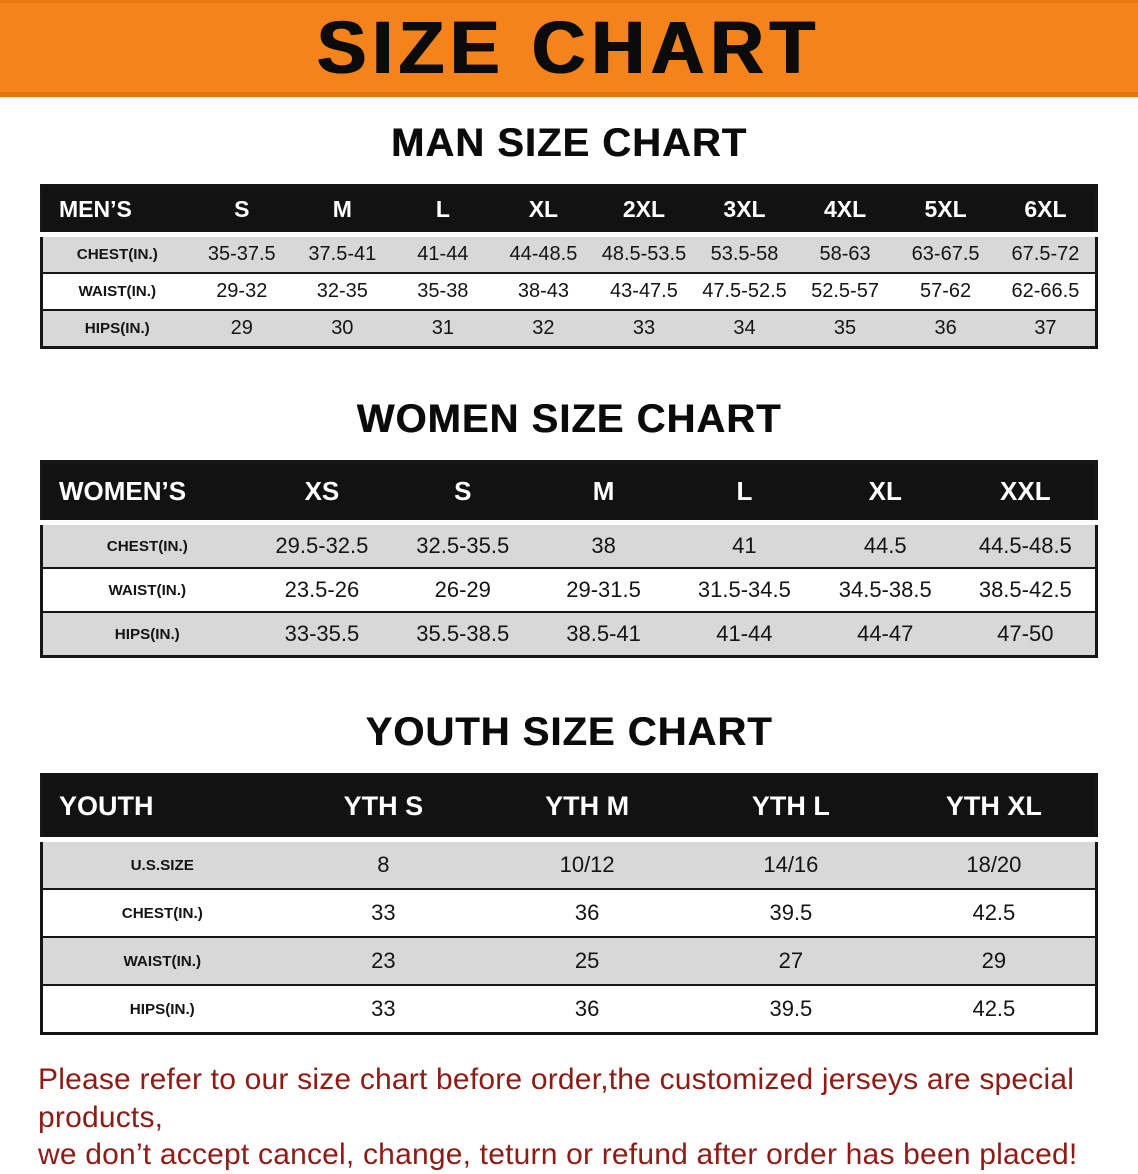 Image resolution: width=1138 pixels, height=1174 pixels. I want to click on table-header-row: YOUTH YTH S YTH M YTH L YTH XL, so click(569, 808).